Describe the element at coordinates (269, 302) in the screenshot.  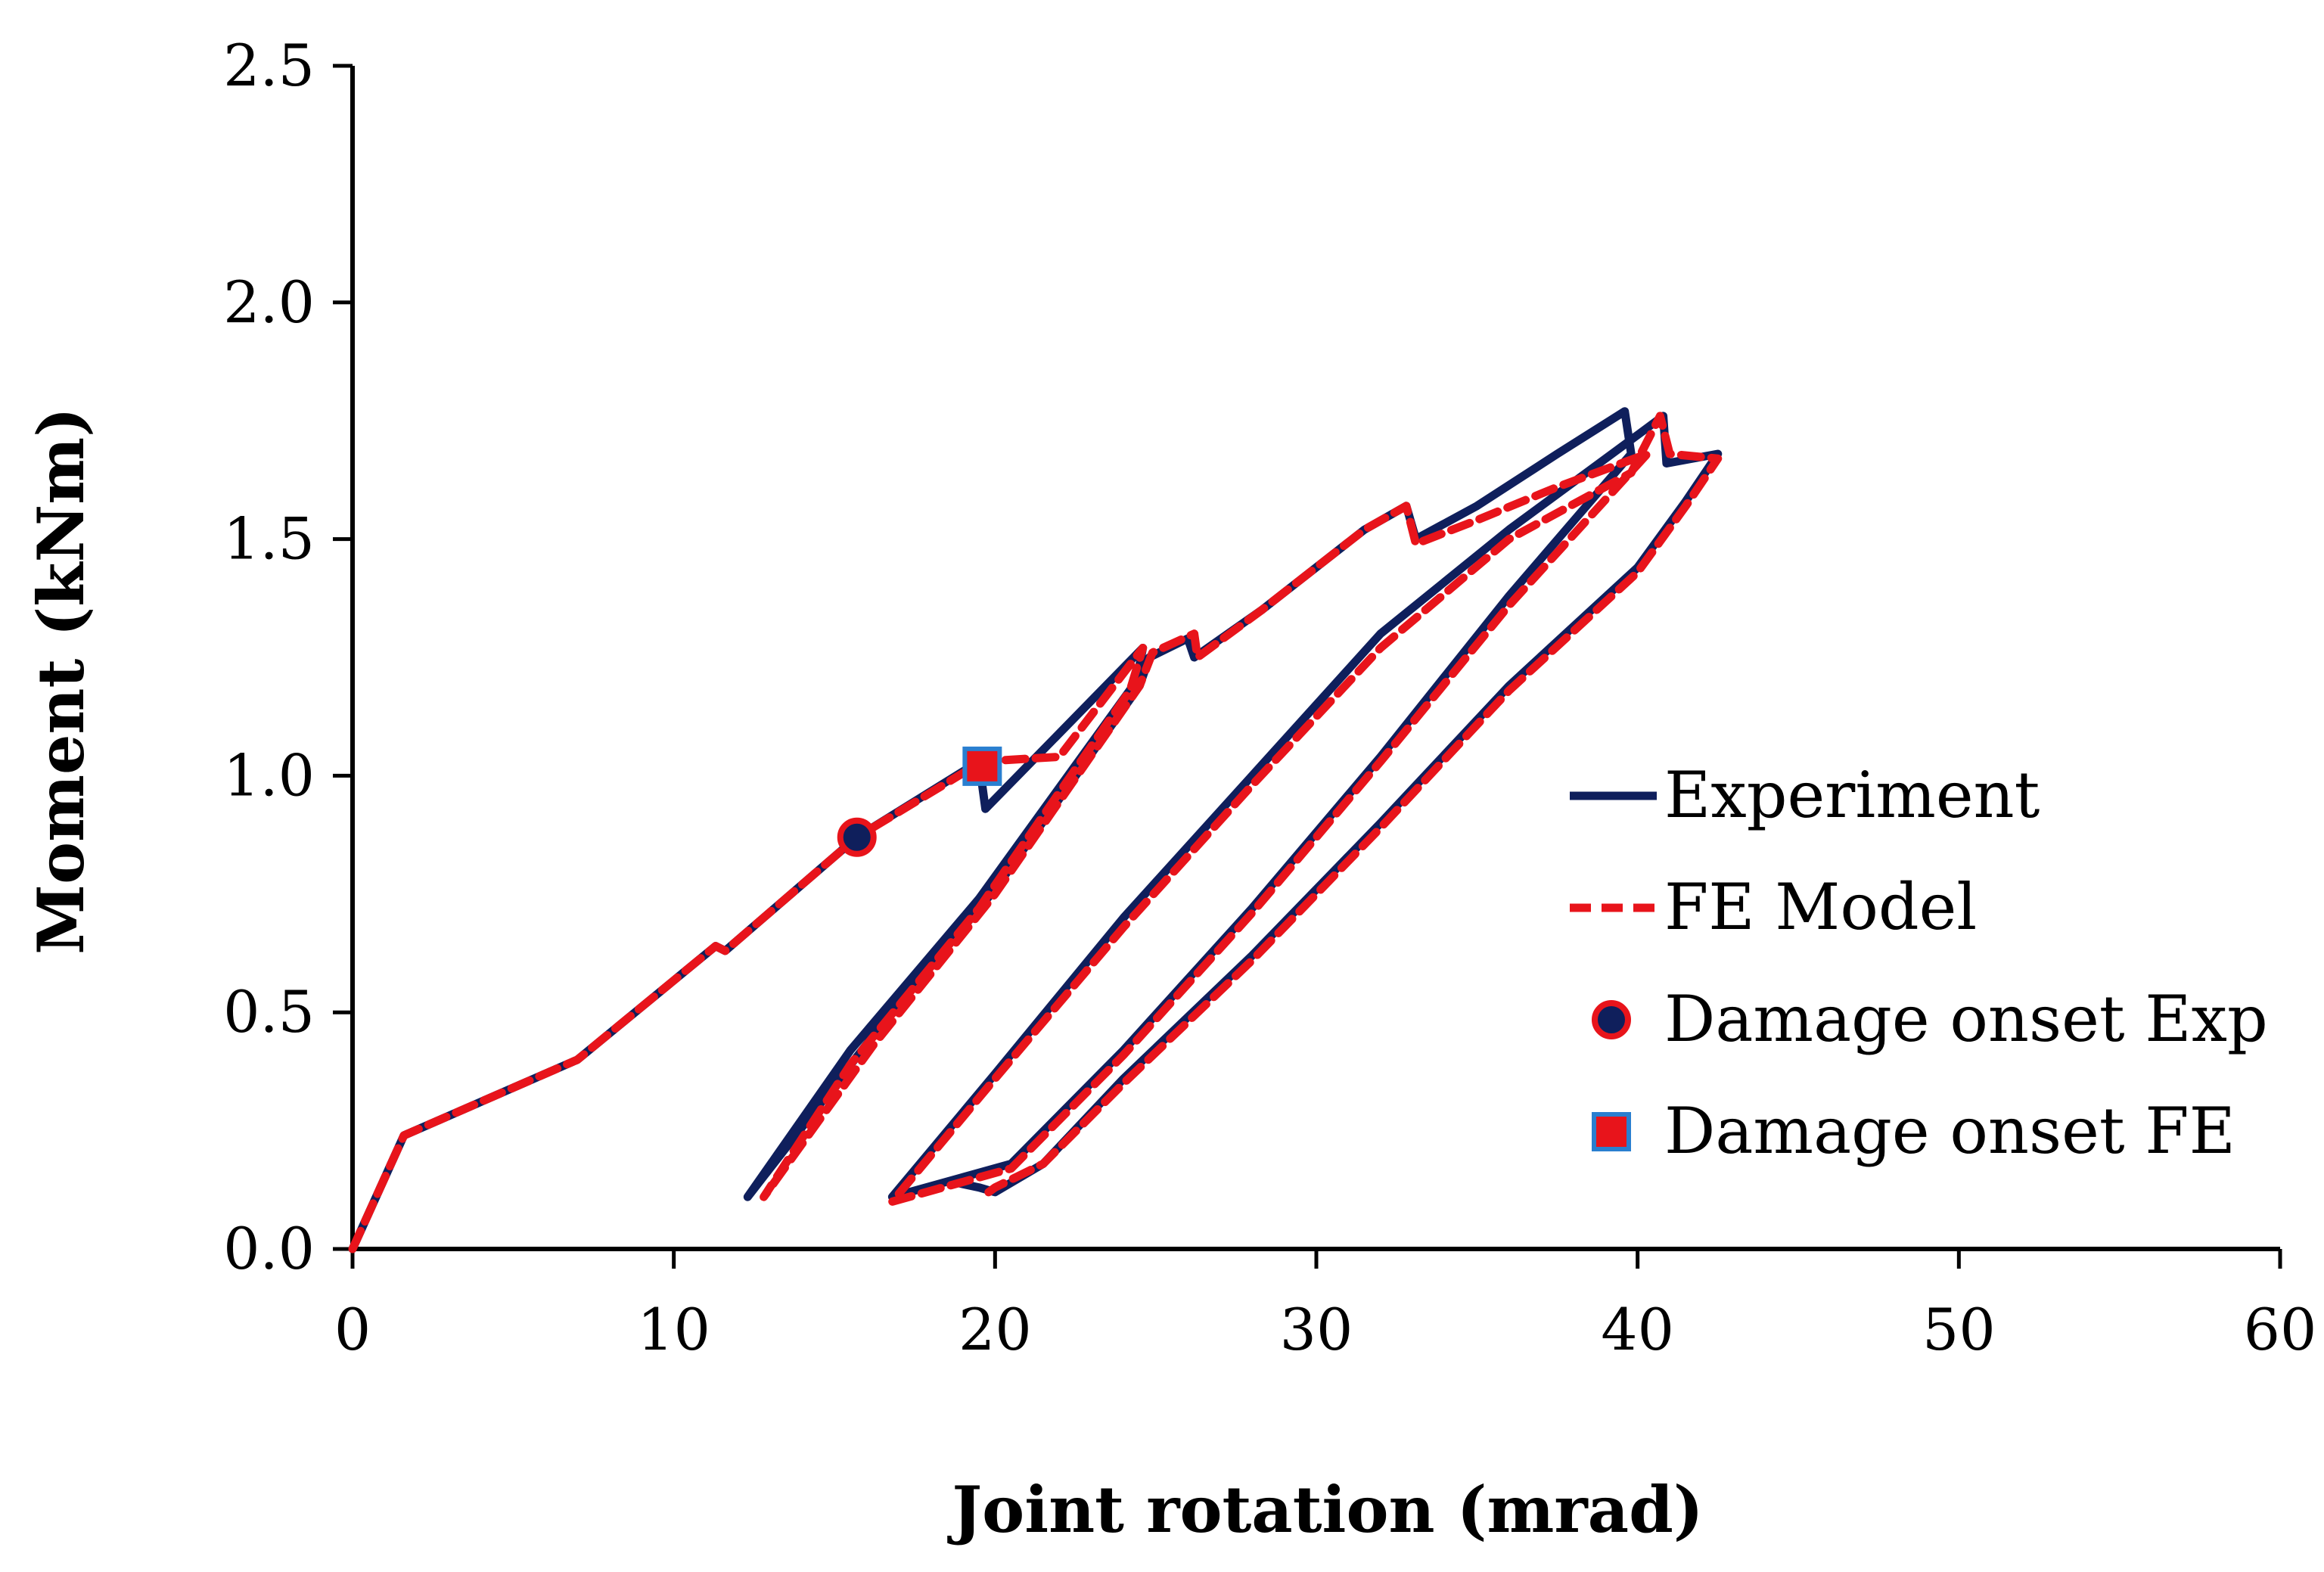
I see `y-tick-label: 2.0` at that location.